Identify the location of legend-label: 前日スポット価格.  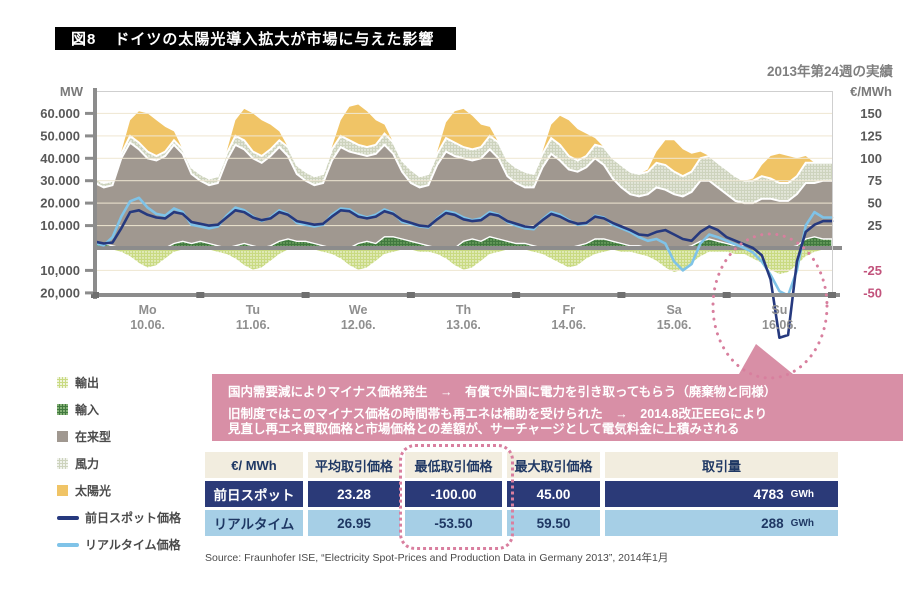
(133, 518).